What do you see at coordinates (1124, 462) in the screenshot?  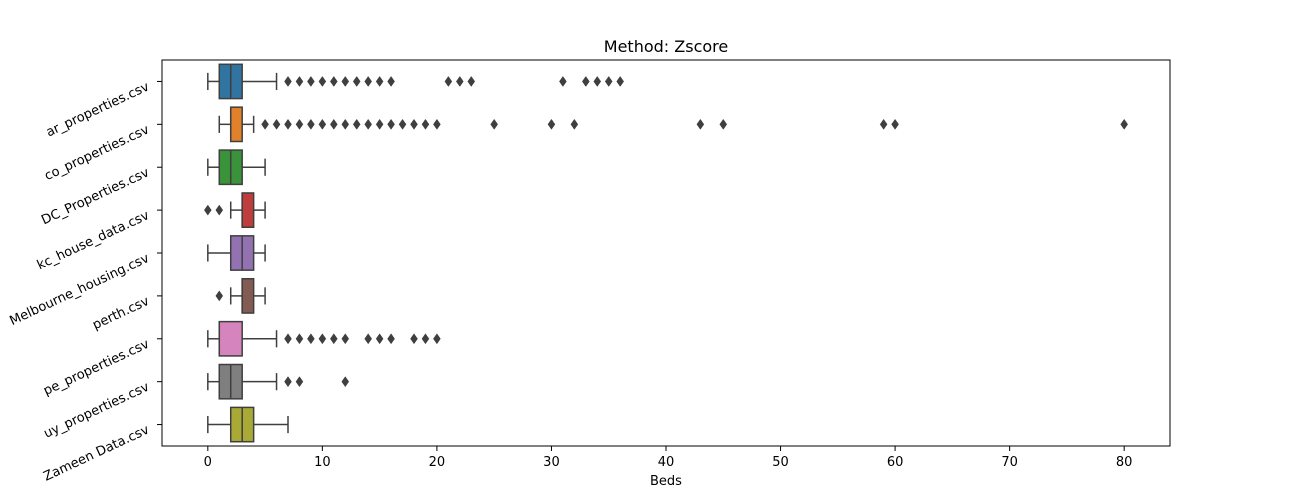 I see `x-tick-label: 80` at bounding box center [1124, 462].